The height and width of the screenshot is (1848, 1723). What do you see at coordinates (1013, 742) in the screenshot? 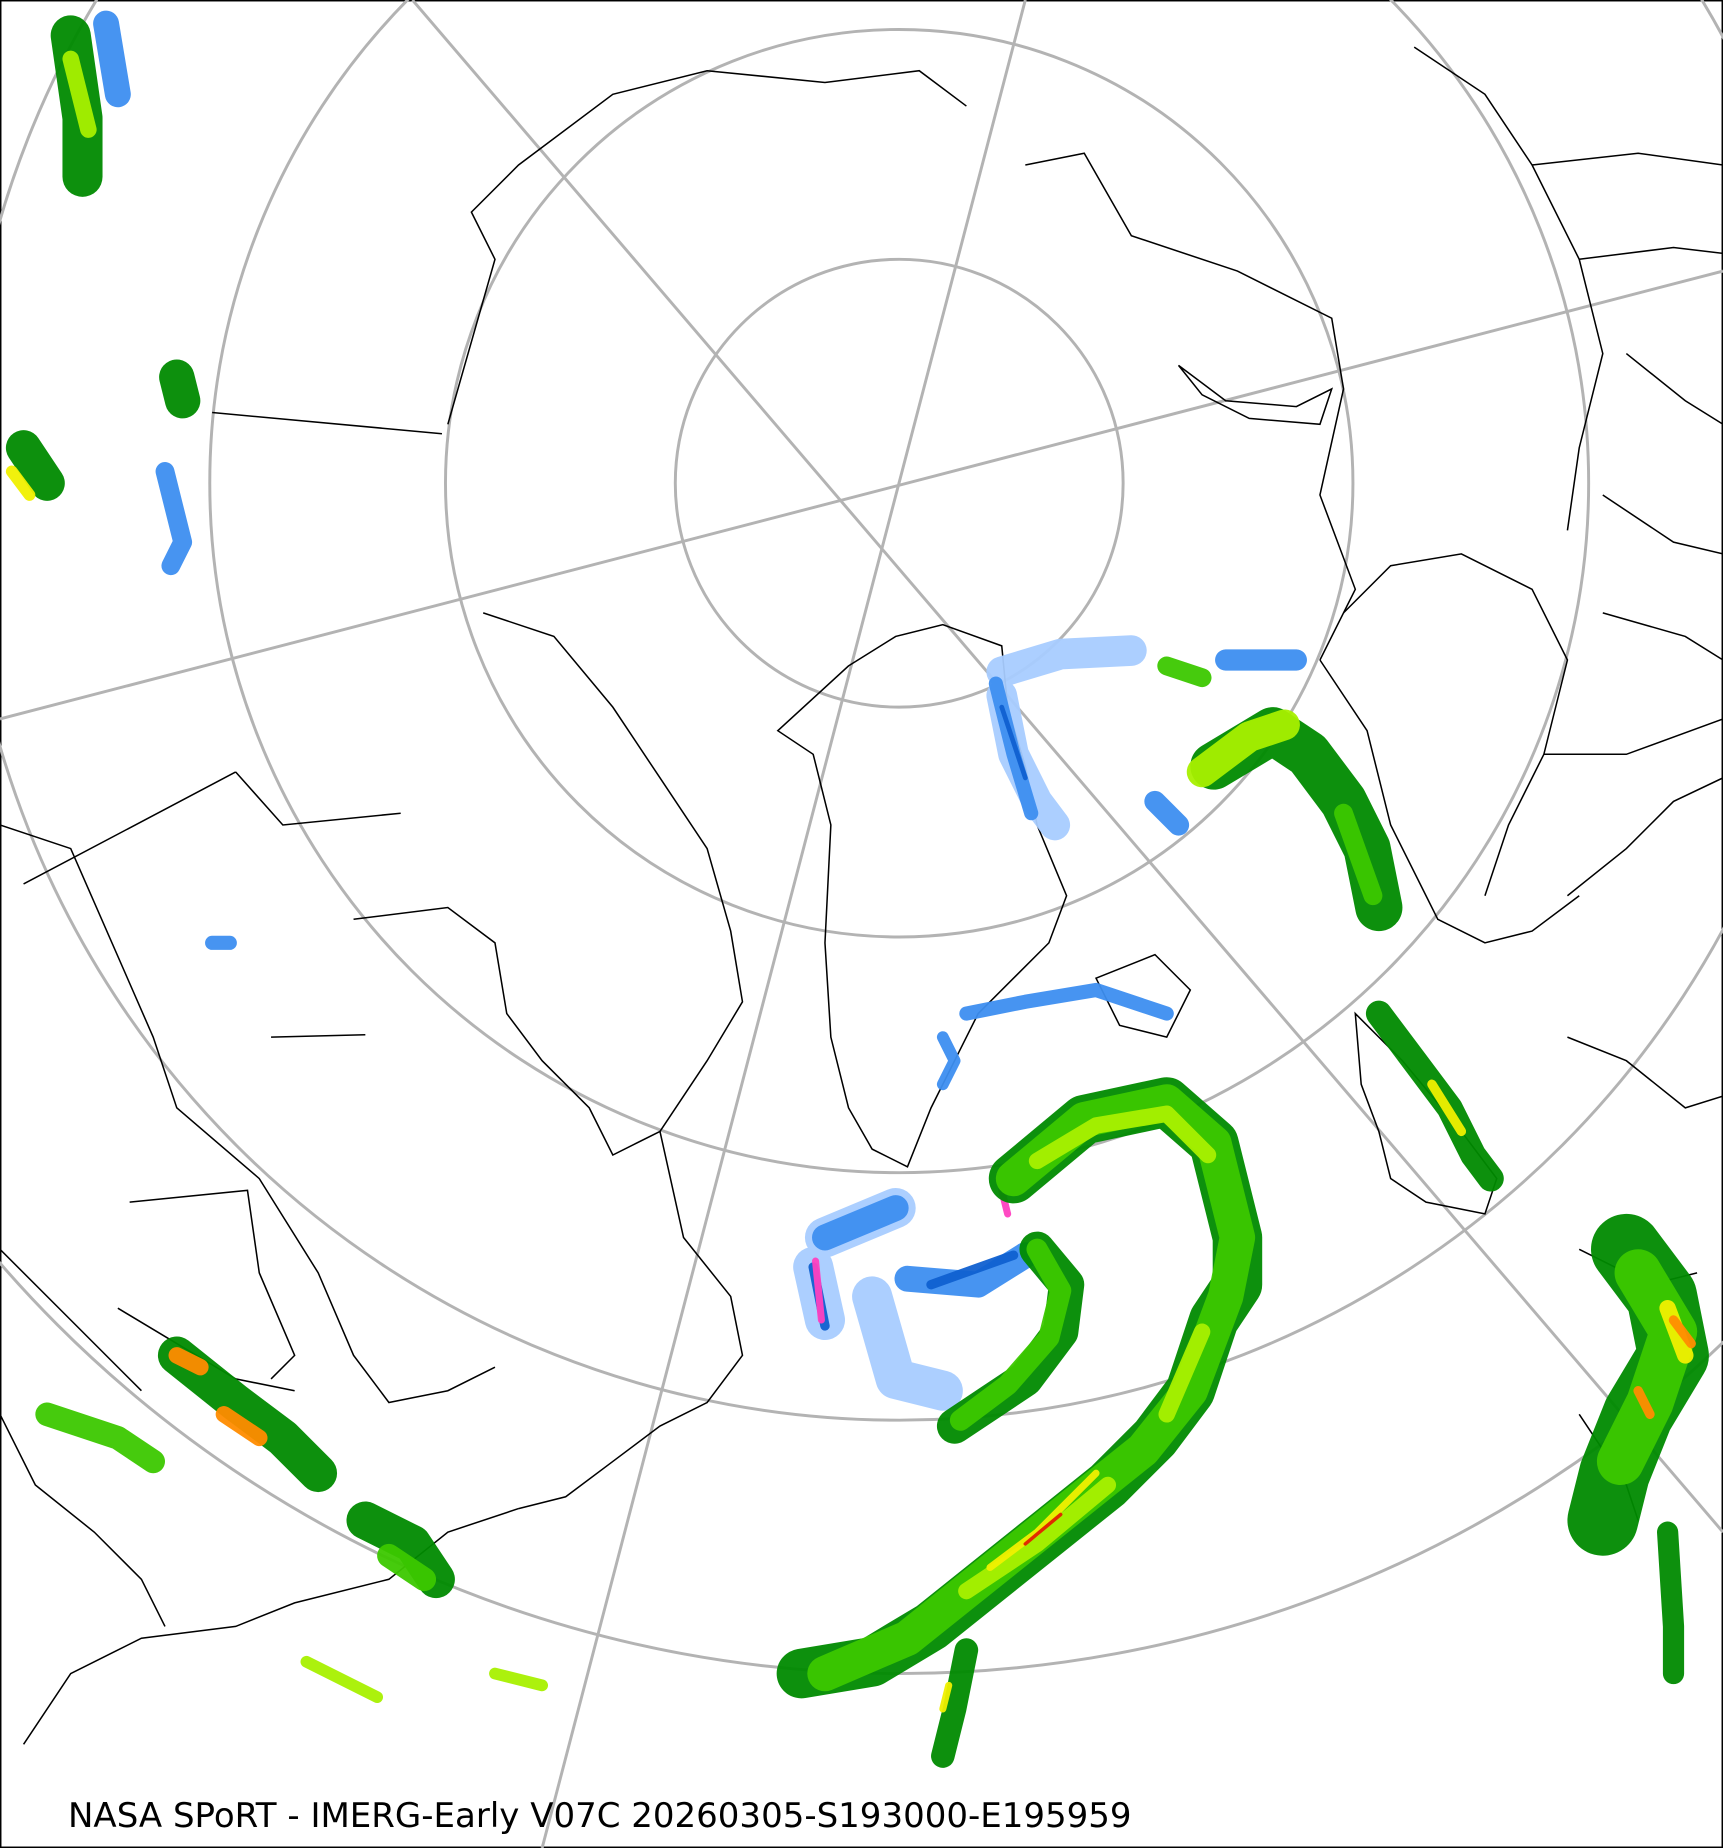
I see `precip-band-dark-blue` at bounding box center [1013, 742].